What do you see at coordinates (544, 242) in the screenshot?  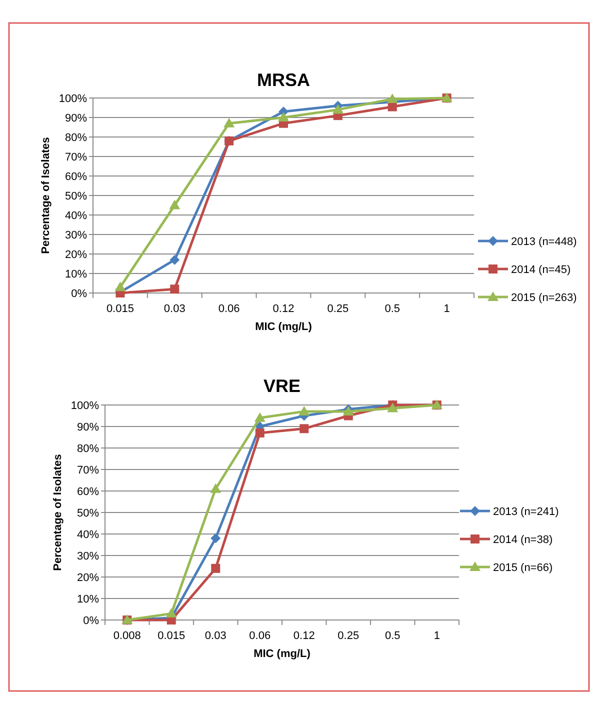 I see `legend-label: 2013 (n=448)` at bounding box center [544, 242].